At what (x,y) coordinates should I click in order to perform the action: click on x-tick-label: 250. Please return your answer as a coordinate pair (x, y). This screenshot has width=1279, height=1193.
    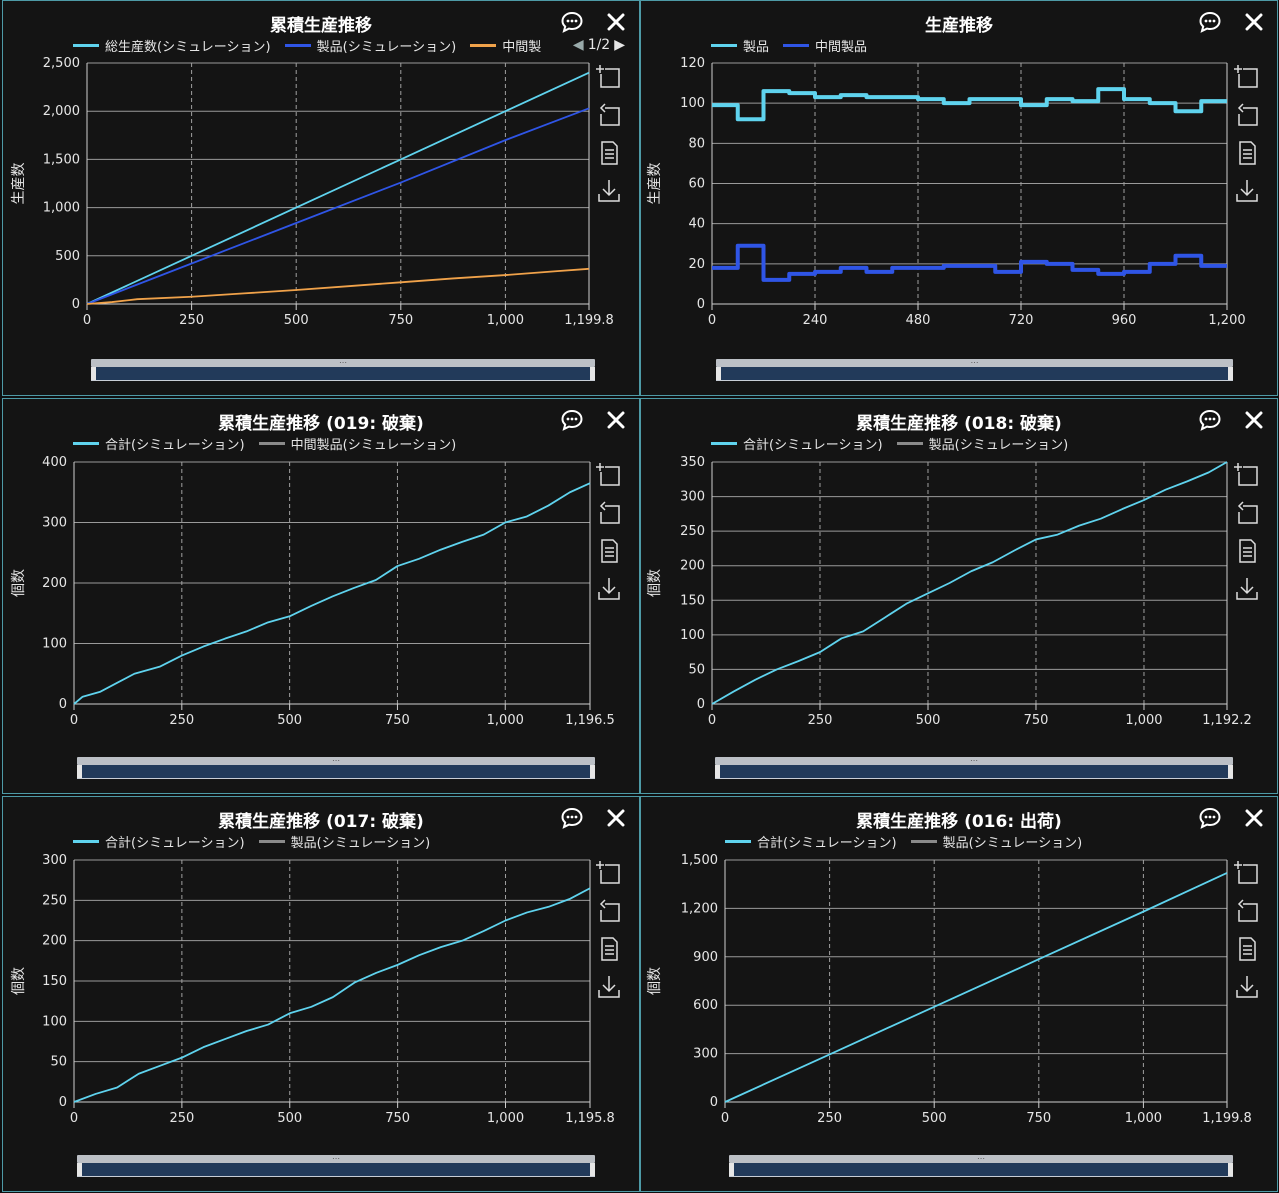
    Looking at the image, I should click on (191, 320).